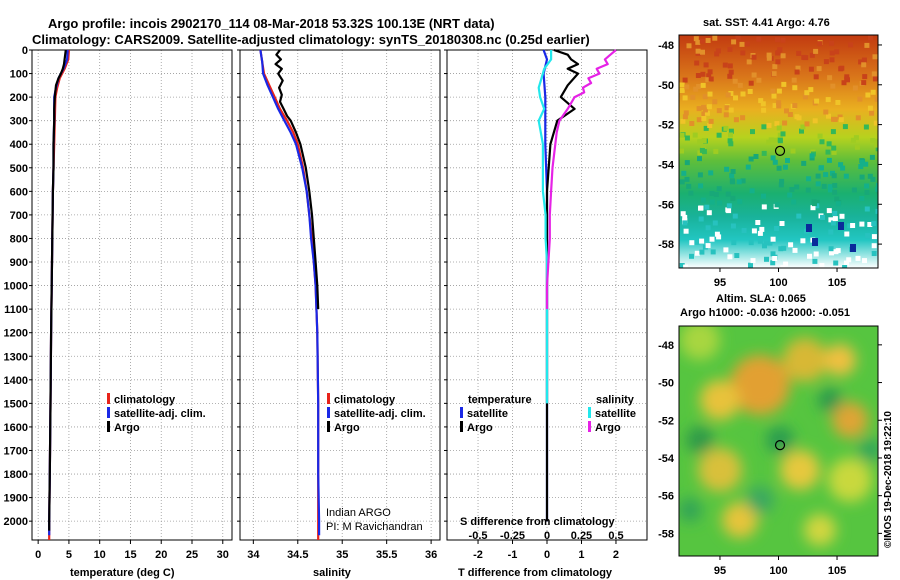 The width and height of the screenshot is (900, 580). I want to click on sst-pixels, so click(778, 151).